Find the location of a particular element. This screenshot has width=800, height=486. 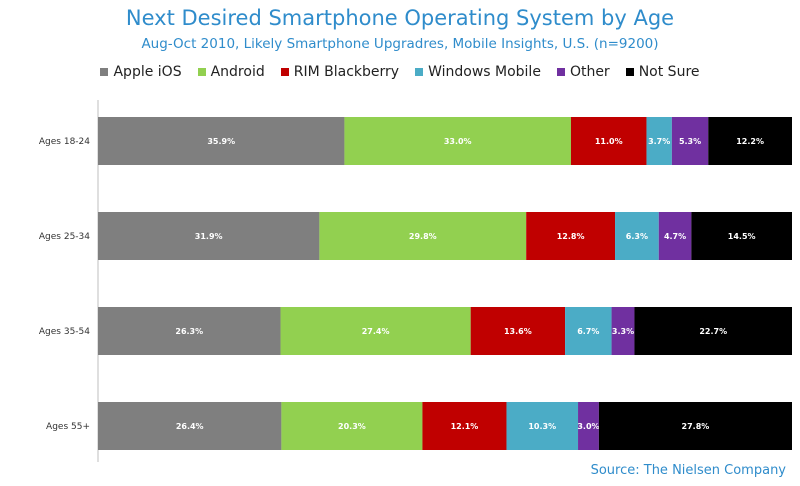

bar-value-label: 3.0% is located at coordinates (588, 426).